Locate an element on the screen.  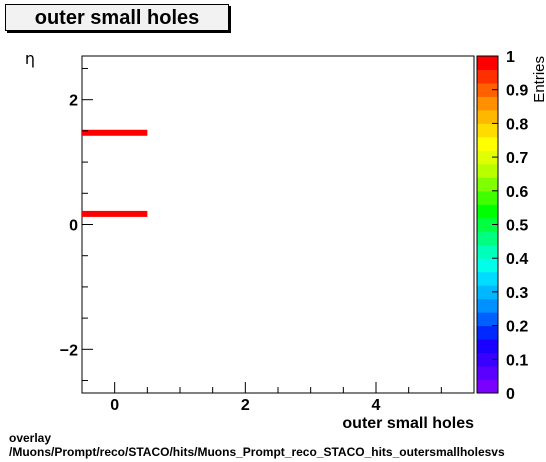
palette-tick-label: 1 is located at coordinates (510, 57).